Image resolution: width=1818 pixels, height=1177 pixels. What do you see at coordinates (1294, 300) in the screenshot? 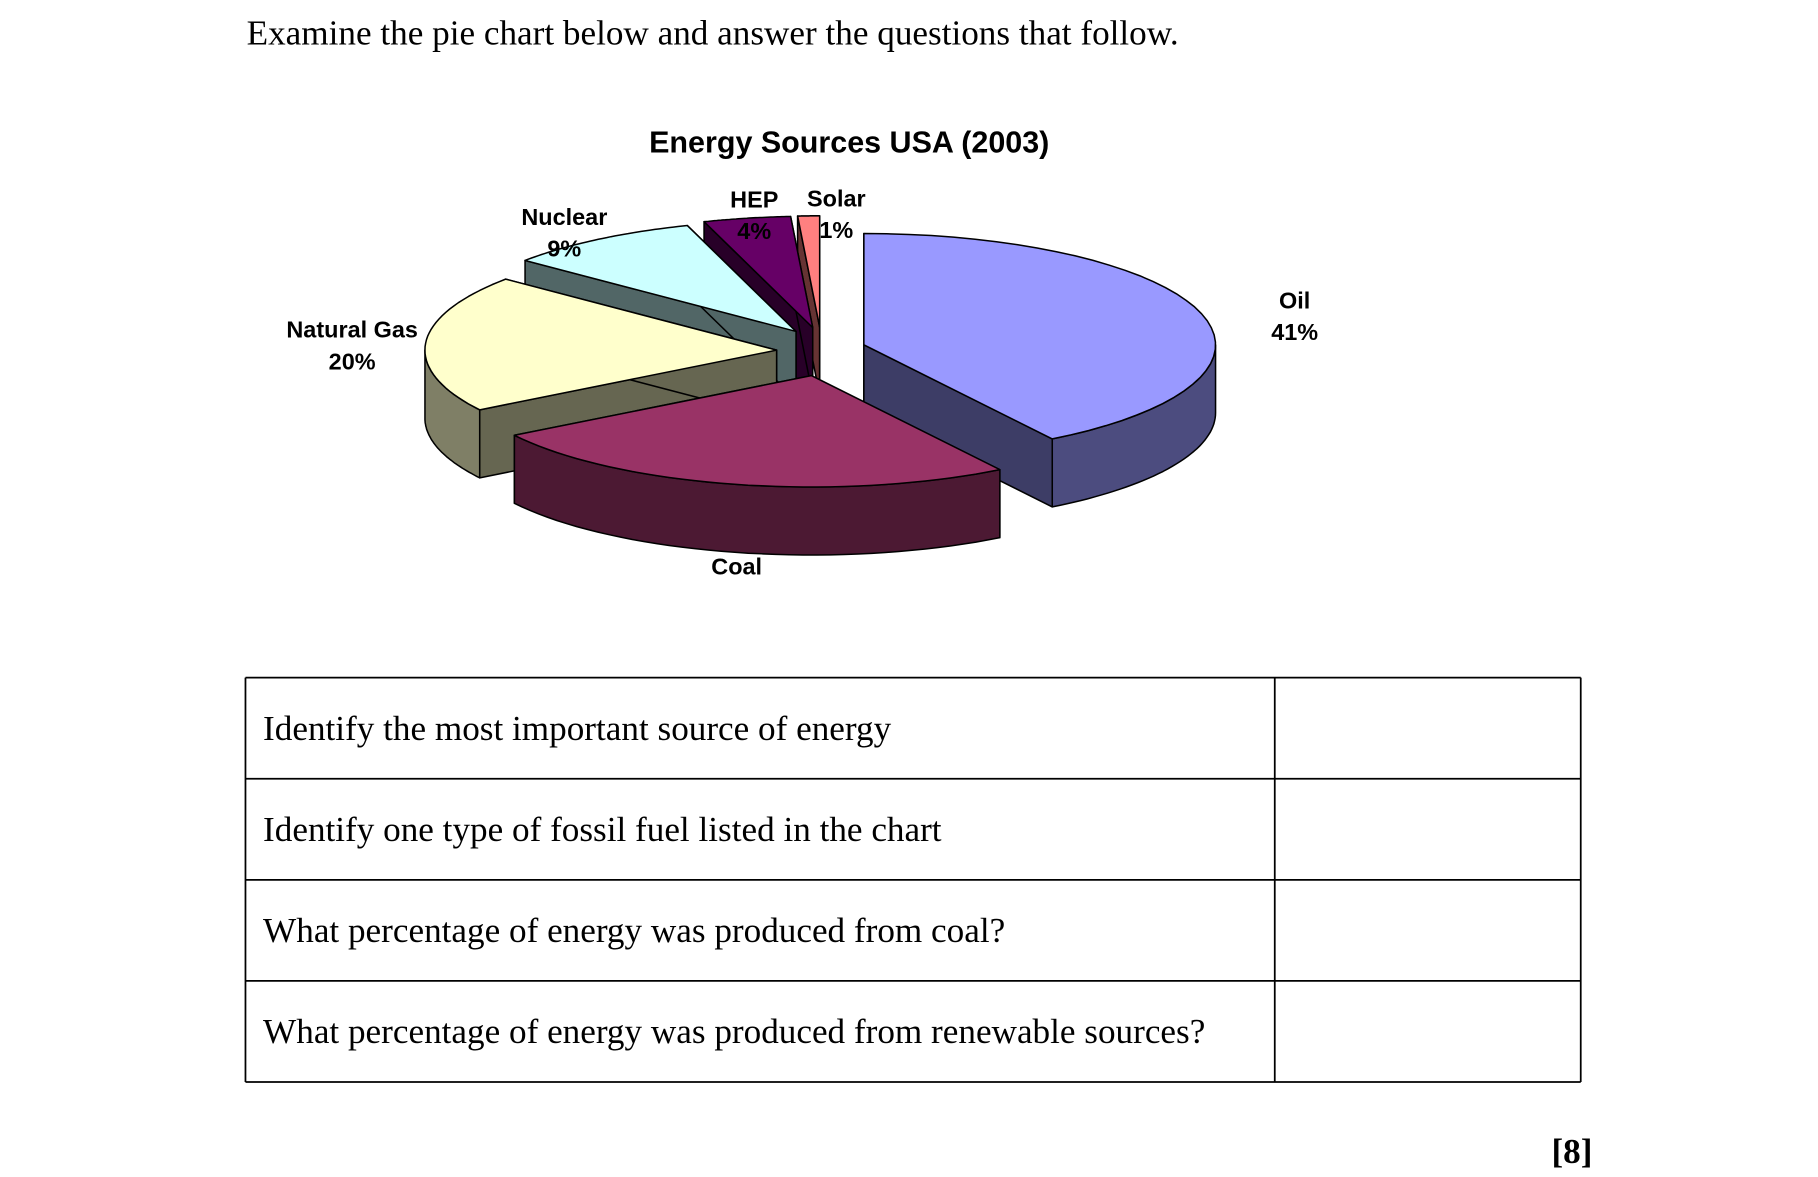
I see `slice-label: Oil` at bounding box center [1294, 300].